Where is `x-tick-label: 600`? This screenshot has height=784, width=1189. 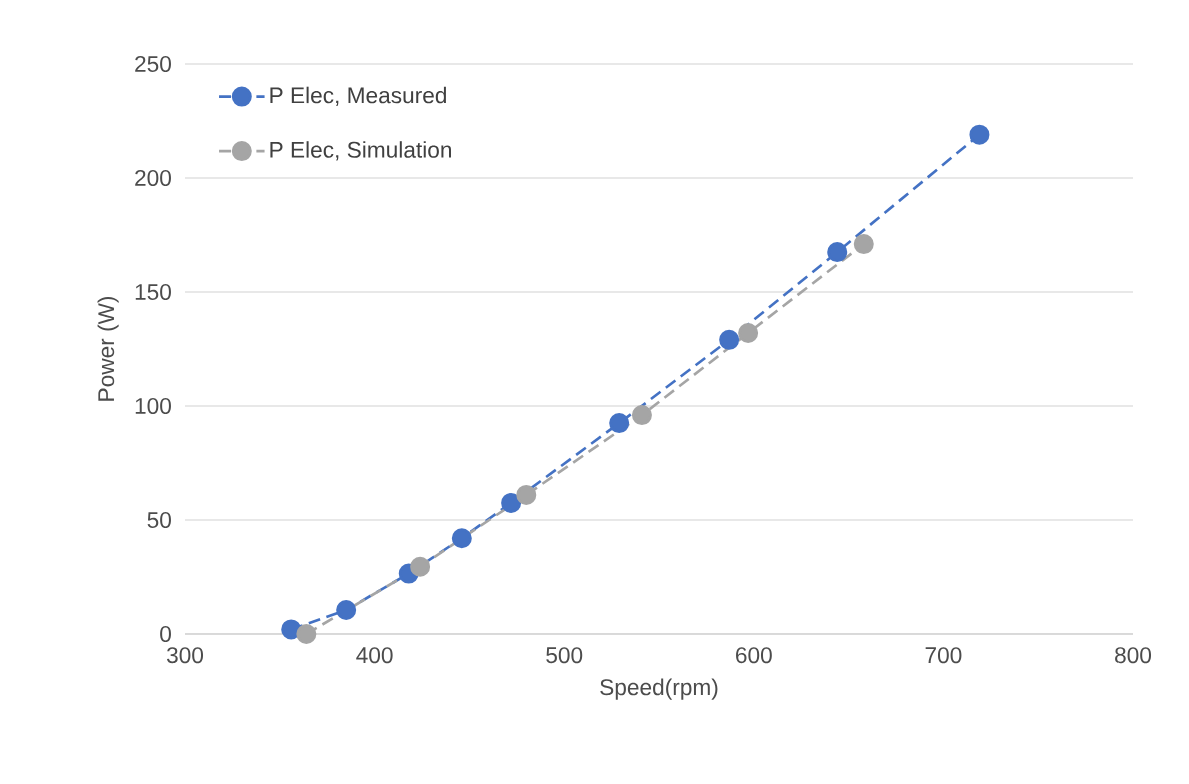 x-tick-label: 600 is located at coordinates (754, 655).